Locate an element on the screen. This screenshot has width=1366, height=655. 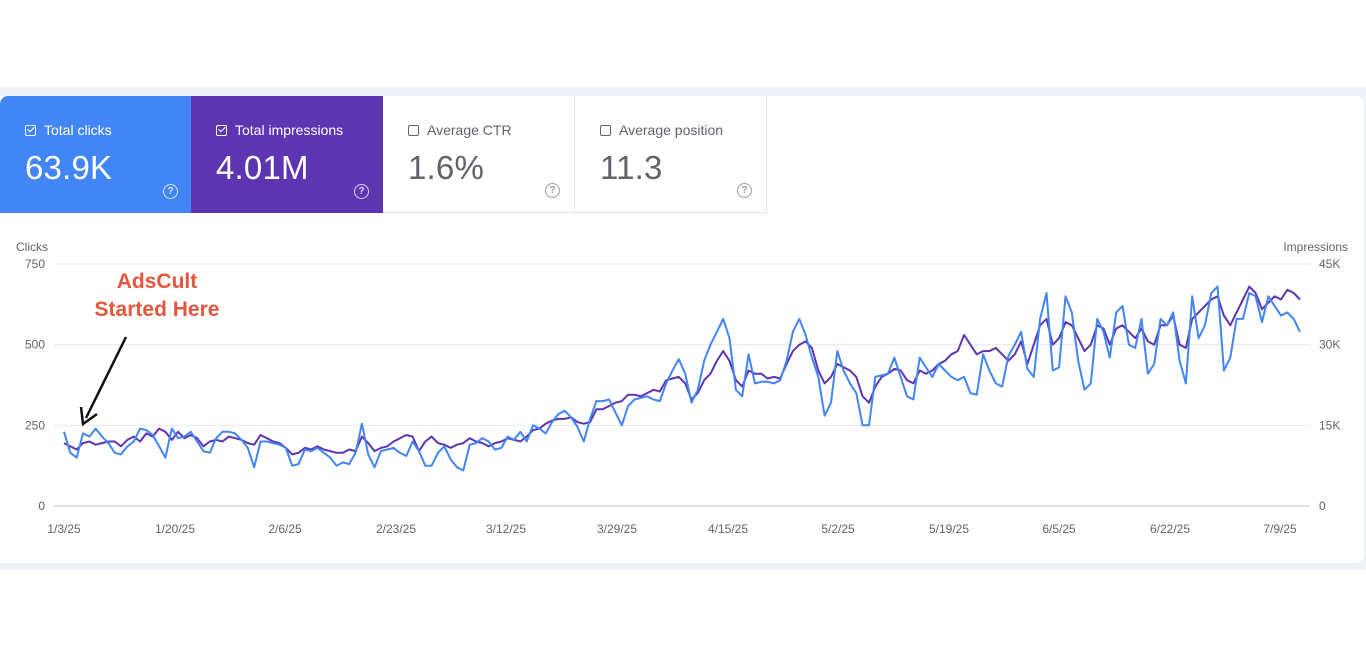
metric-card-total-clicks: Total clicks 63.9K ? is located at coordinates (96, 154).